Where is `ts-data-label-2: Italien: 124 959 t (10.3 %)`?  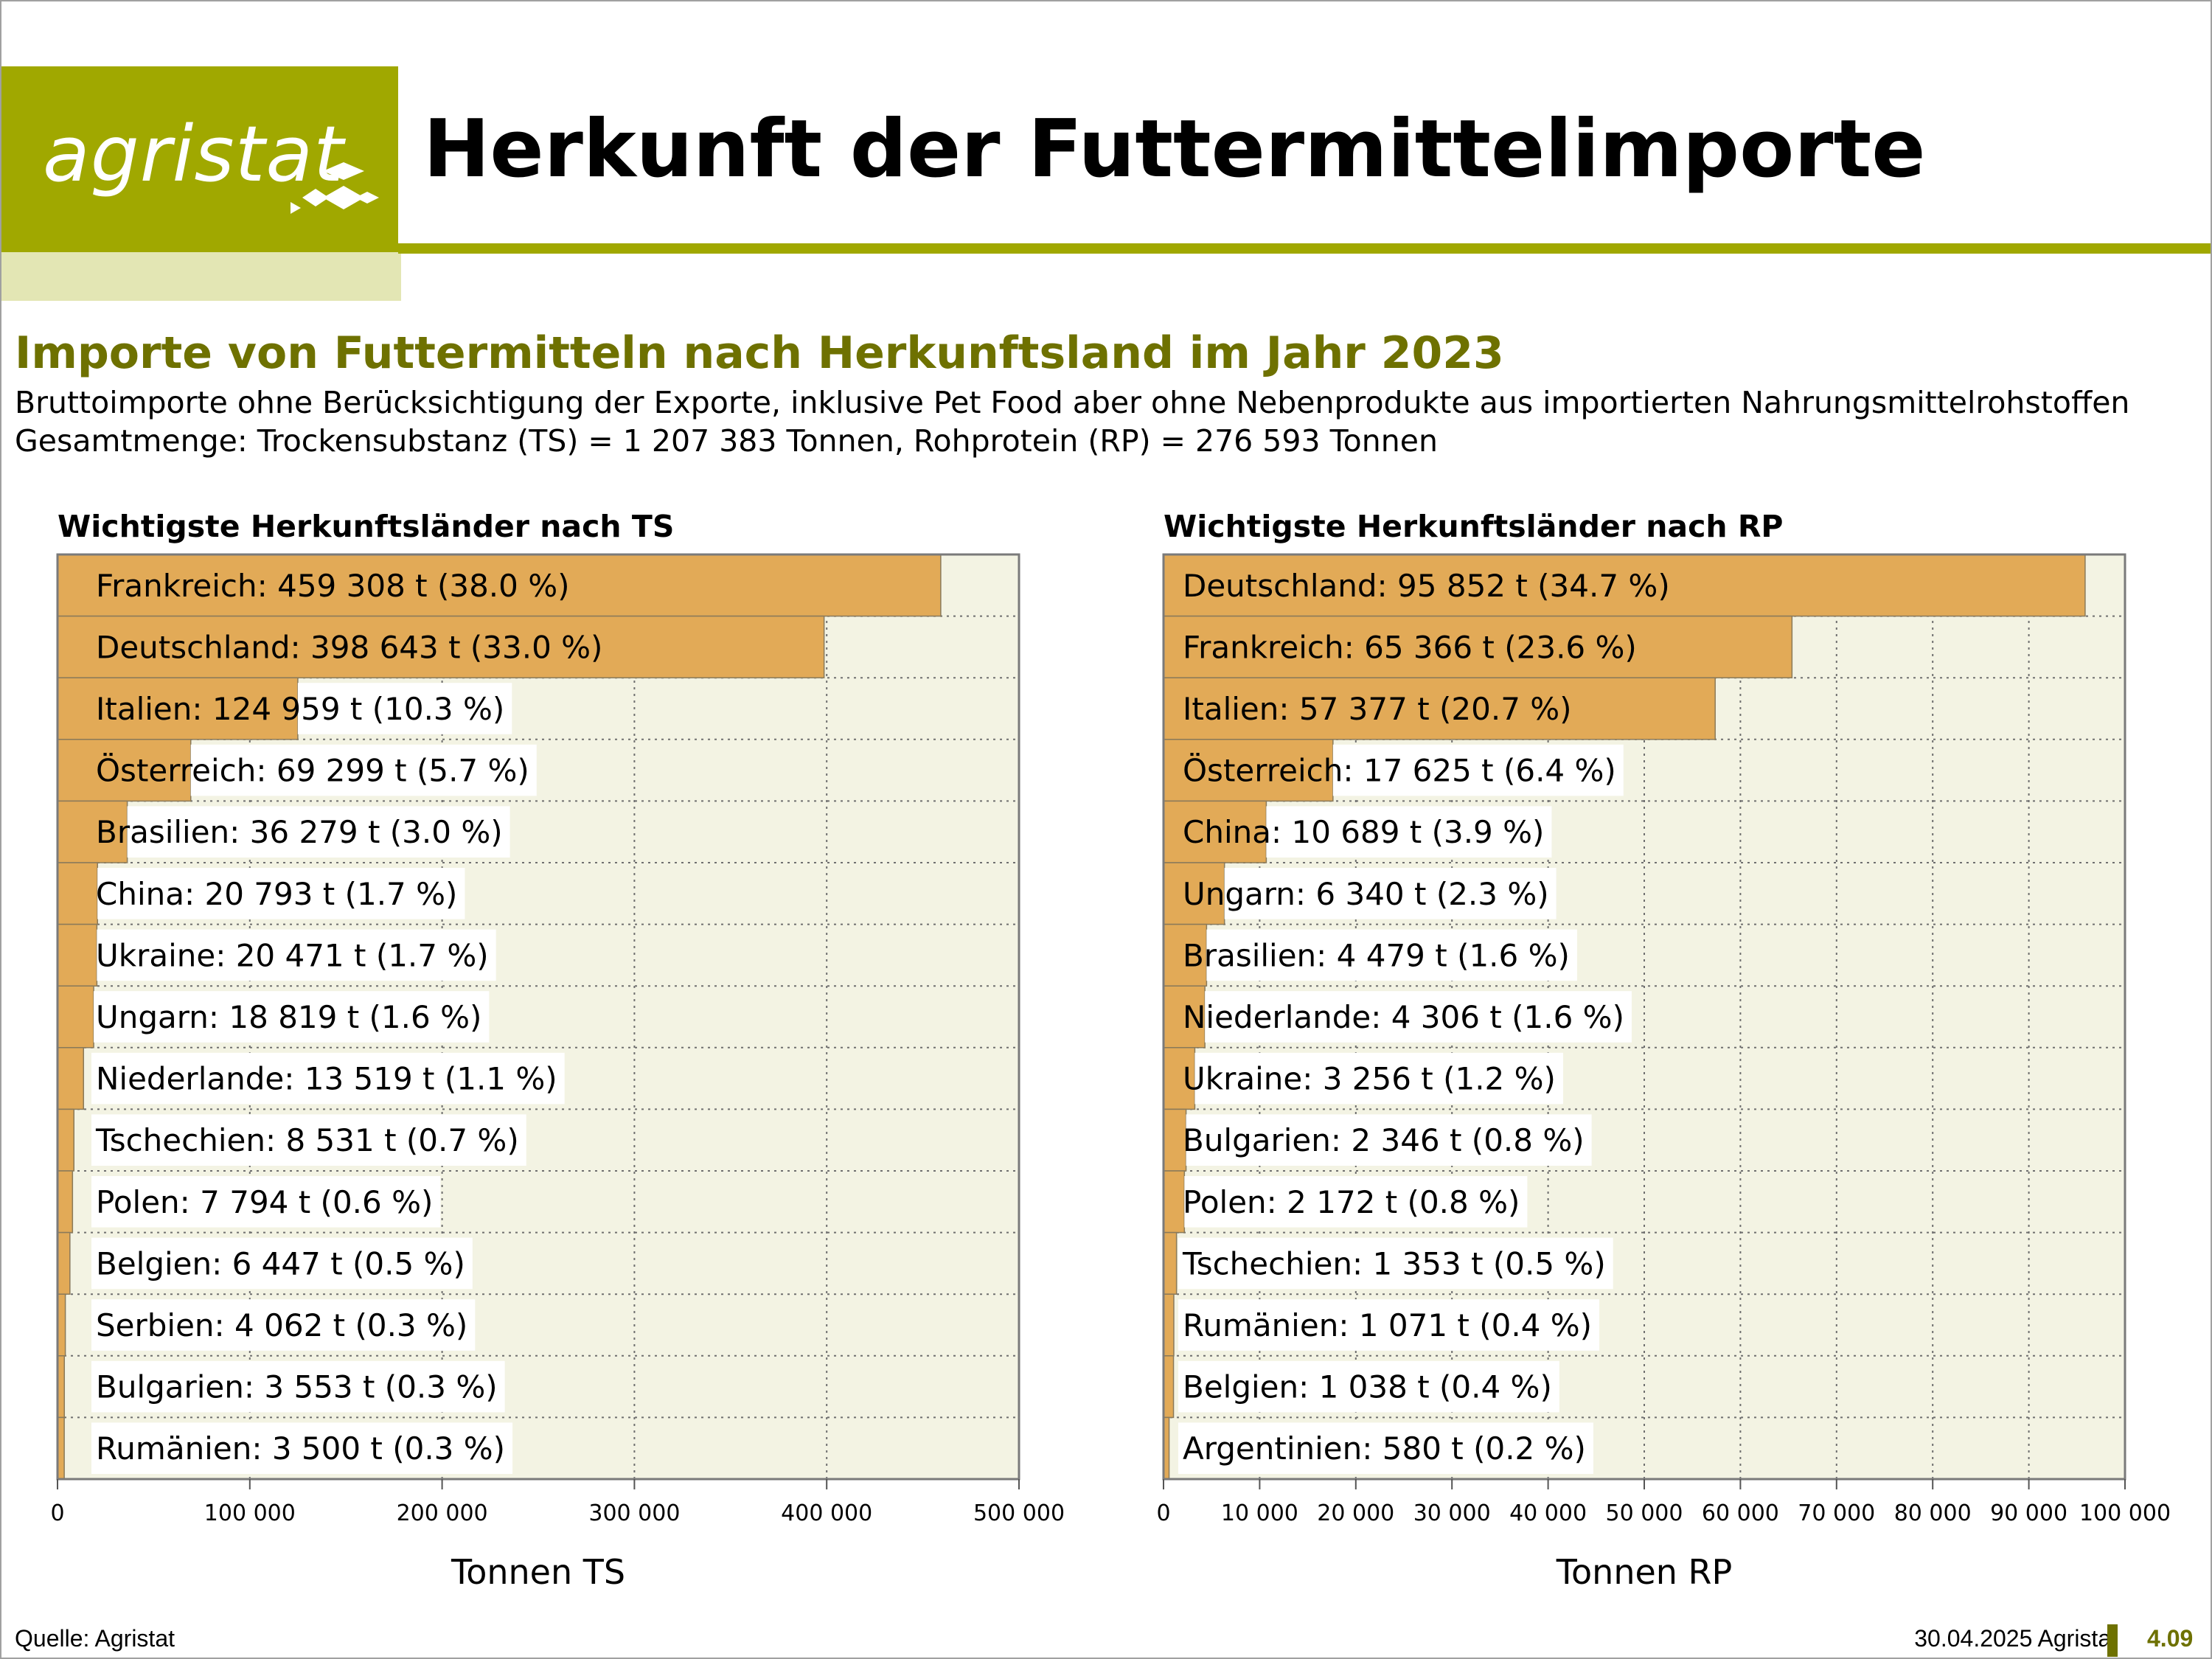
ts-data-label-2: Italien: 124 959 t (10.3 %) is located at coordinates (300, 709).